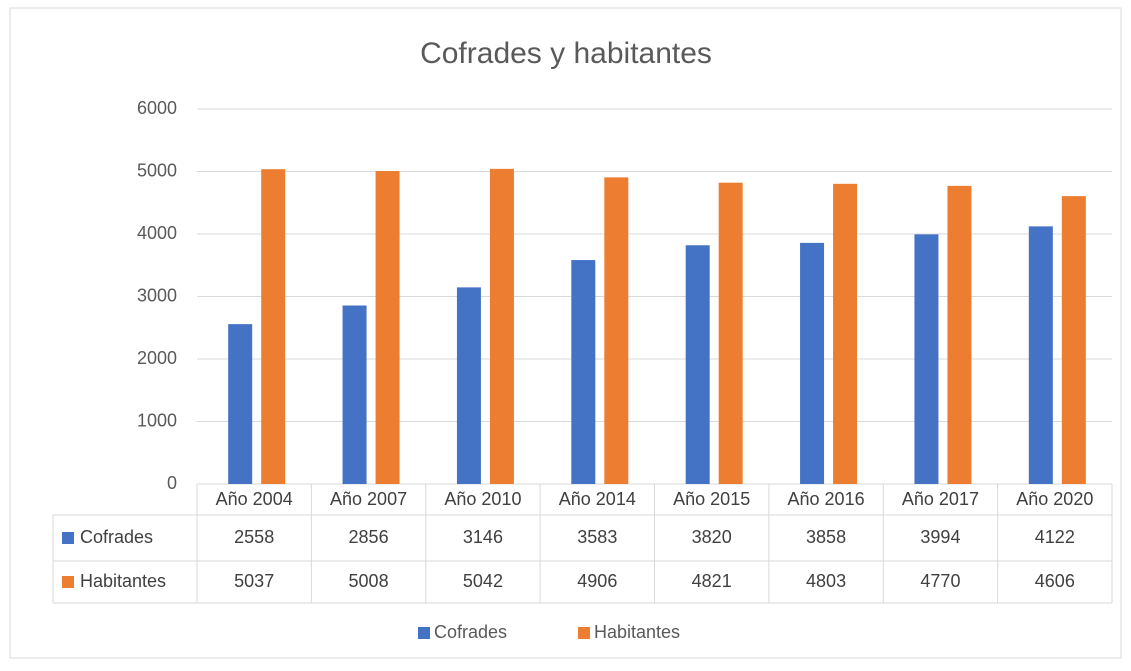 Image resolution: width=1131 pixels, height=671 pixels. Describe the element at coordinates (157, 233) in the screenshot. I see `y-tick-label: 4000` at that location.